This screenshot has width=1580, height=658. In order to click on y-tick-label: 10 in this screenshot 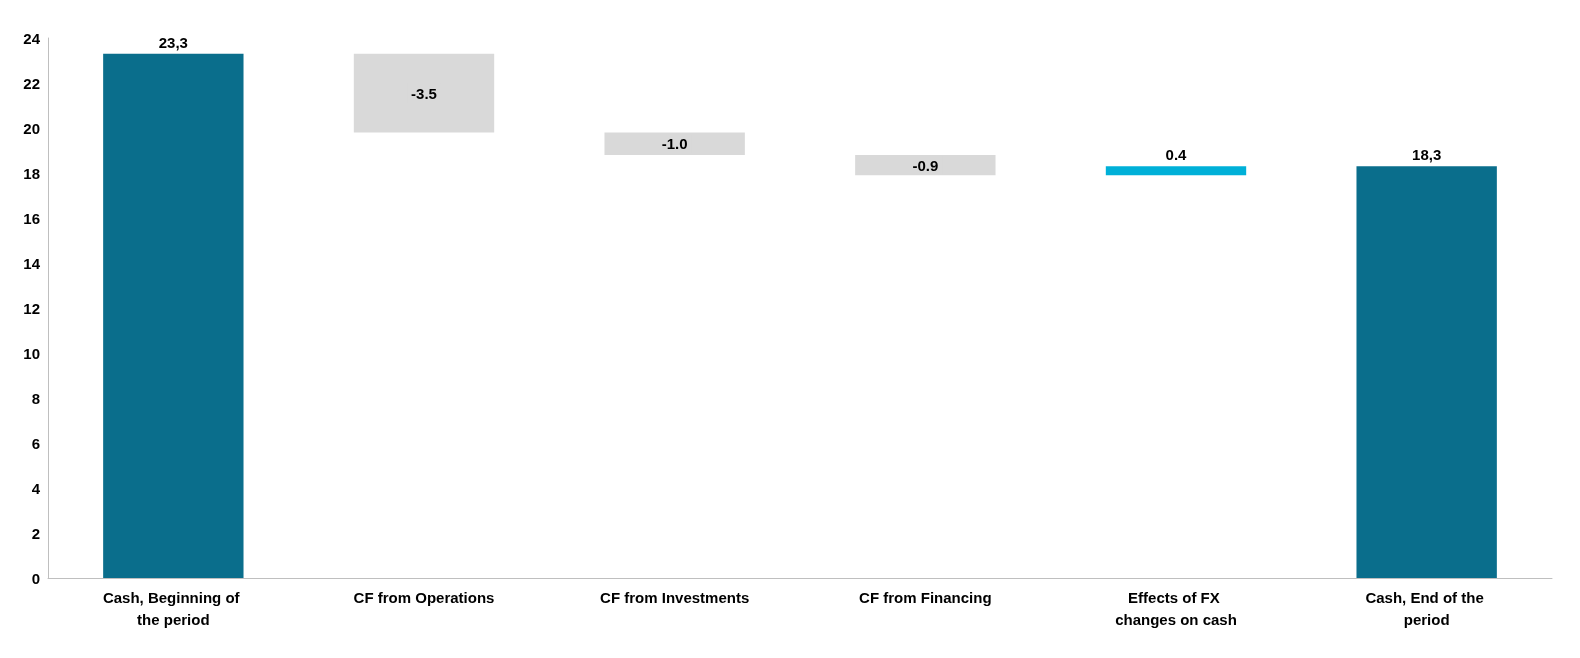, I will do `click(31, 353)`.